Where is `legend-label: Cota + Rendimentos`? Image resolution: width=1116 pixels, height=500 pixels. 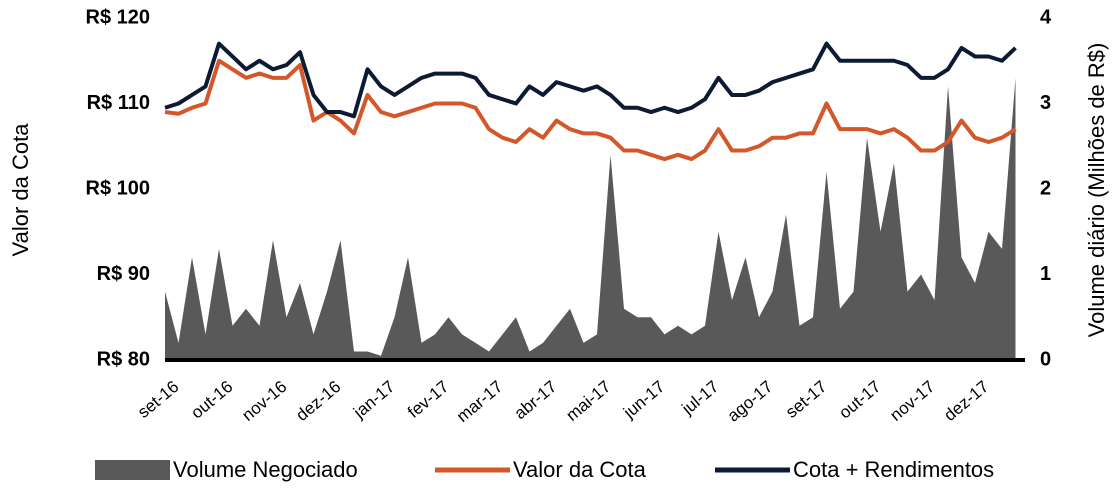
legend-label: Cota + Rendimentos is located at coordinates (893, 469).